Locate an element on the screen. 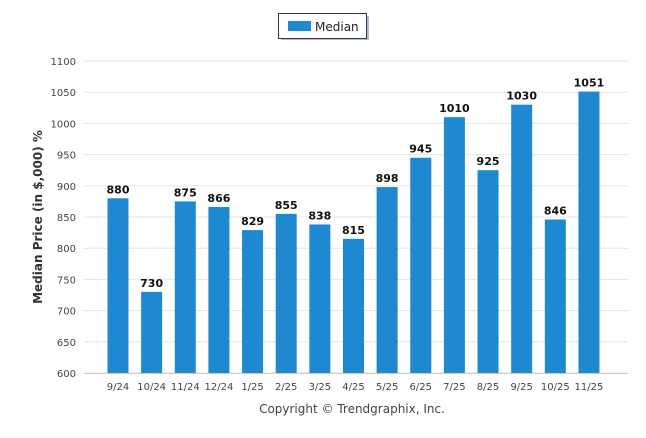  x-tick-label: 11/25 is located at coordinates (589, 387).